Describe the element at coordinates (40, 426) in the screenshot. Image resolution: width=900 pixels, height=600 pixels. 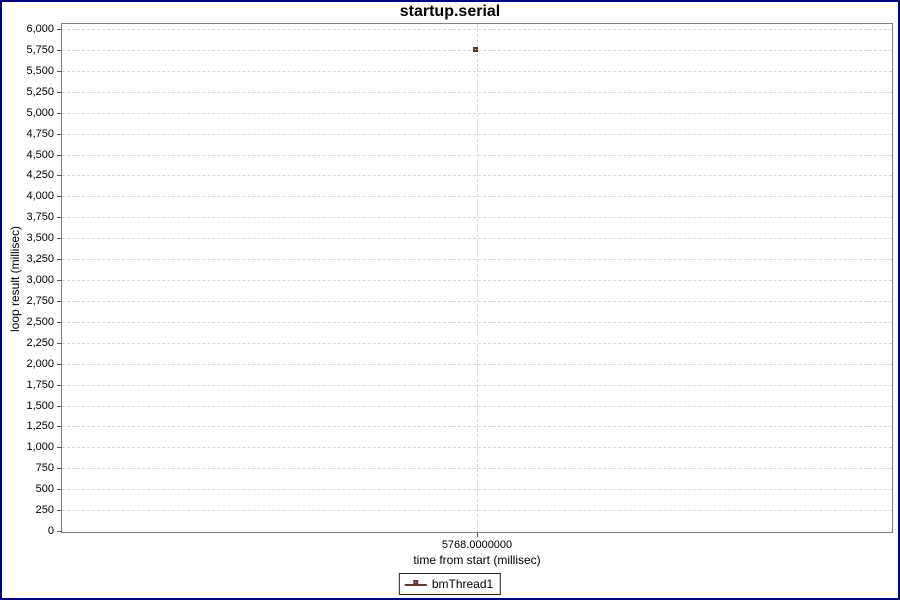
I see `y-tick-label: 1,250` at that location.